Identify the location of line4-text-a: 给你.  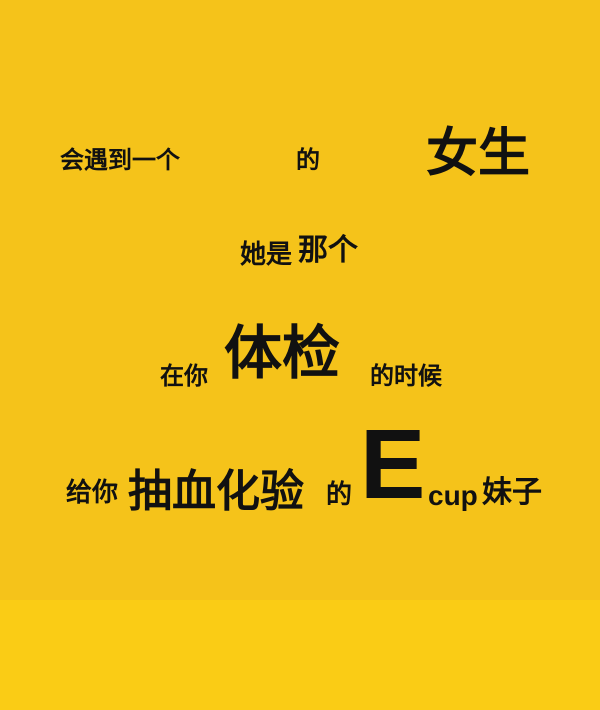
(92, 493).